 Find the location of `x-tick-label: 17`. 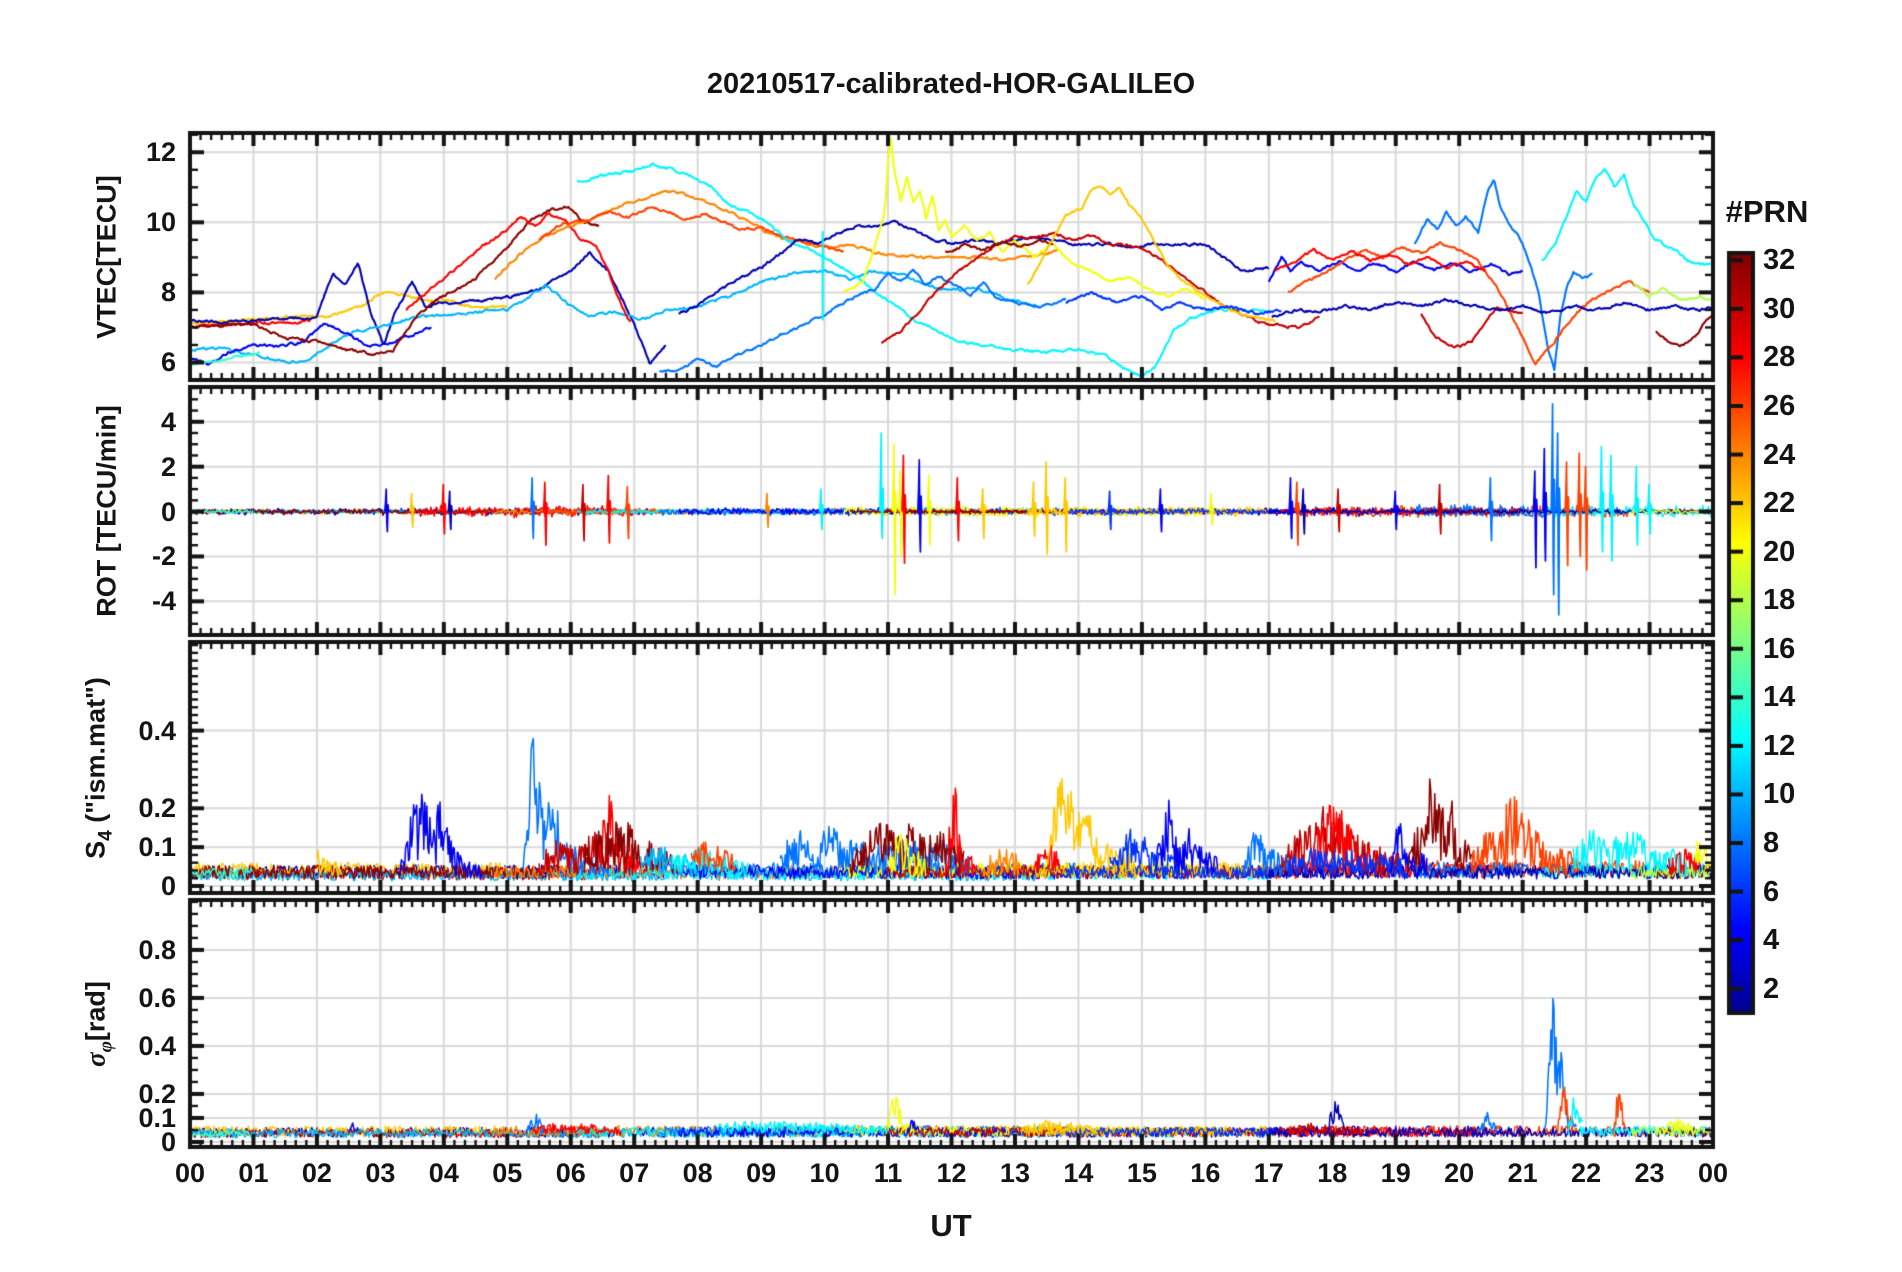

x-tick-label: 17 is located at coordinates (1268, 1173).